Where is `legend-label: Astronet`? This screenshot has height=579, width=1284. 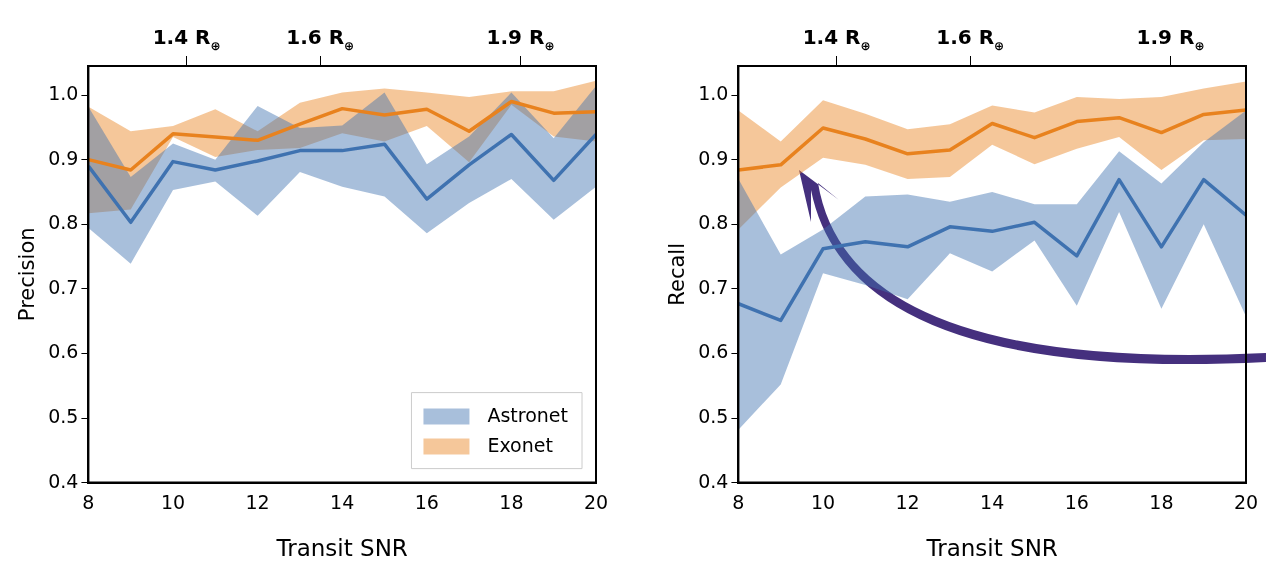
legend-label: Astronet is located at coordinates (527, 414).